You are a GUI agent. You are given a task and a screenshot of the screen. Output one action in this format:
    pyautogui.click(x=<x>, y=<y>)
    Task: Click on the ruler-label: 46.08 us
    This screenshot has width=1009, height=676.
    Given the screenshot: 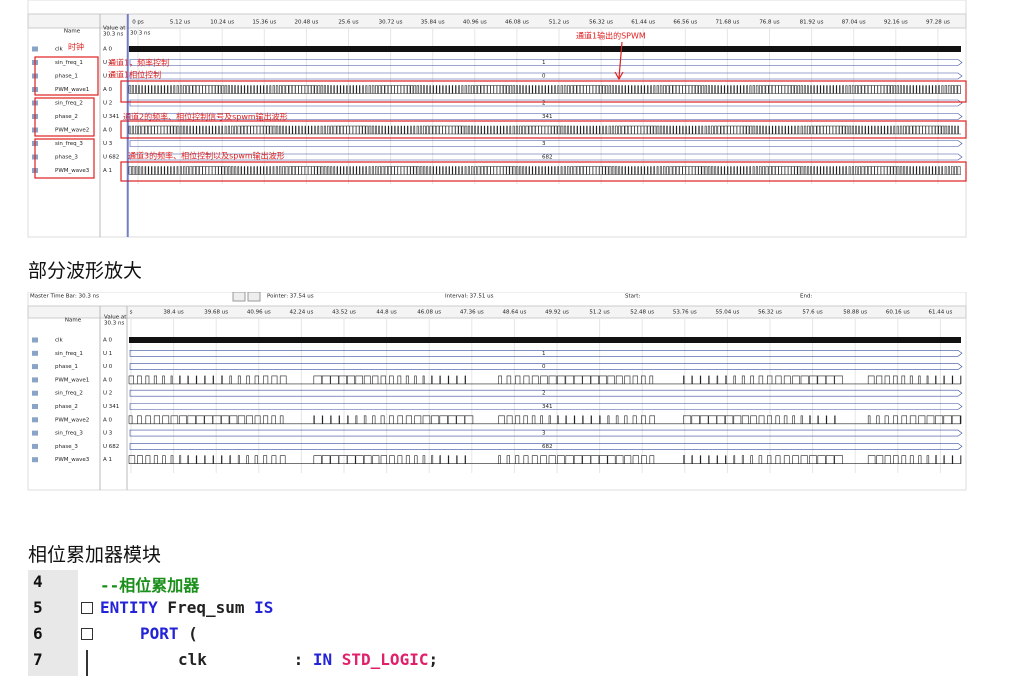 What is the action you would take?
    pyautogui.click(x=429, y=313)
    